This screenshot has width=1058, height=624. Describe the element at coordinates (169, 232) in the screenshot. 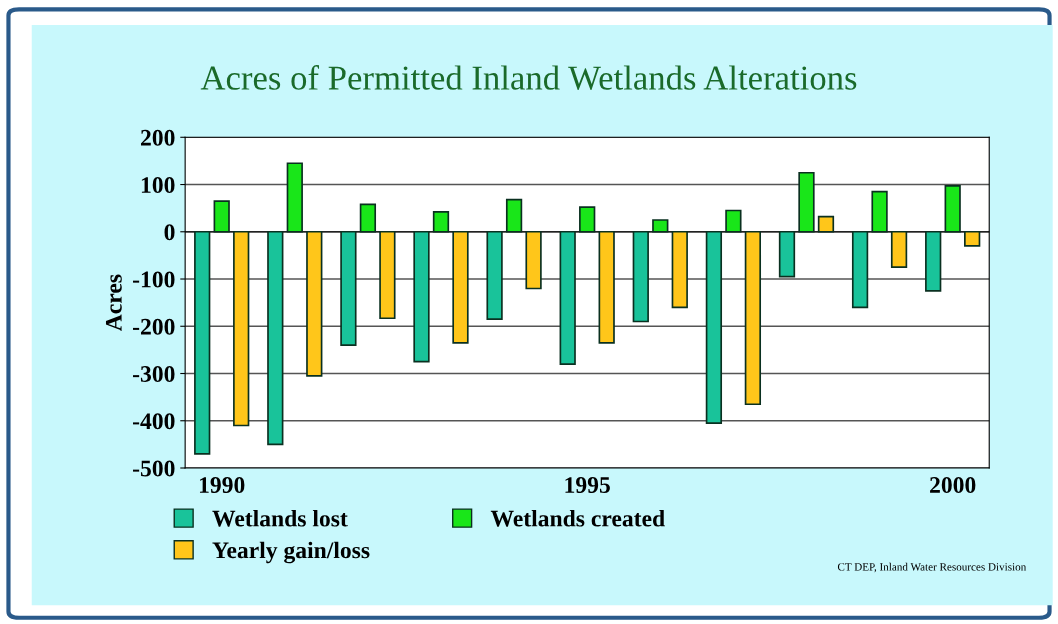

I see `y-tick-label: 0` at that location.